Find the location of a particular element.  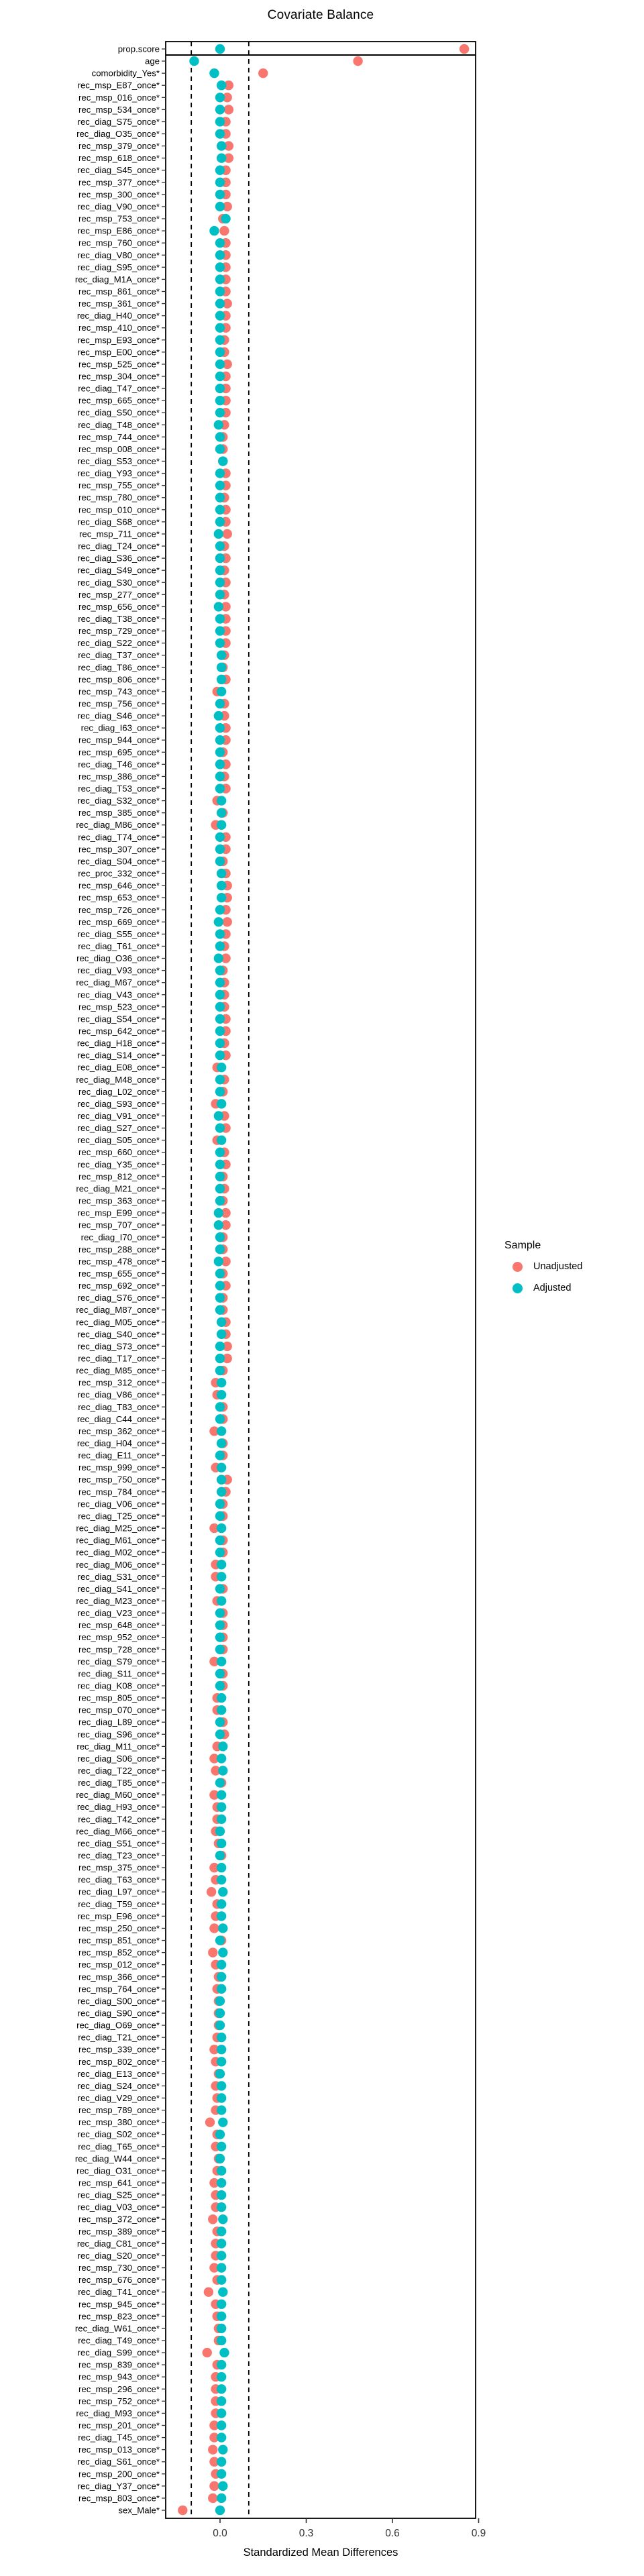

covariate-label: rec_msp_070_once* is located at coordinates (119, 1710).